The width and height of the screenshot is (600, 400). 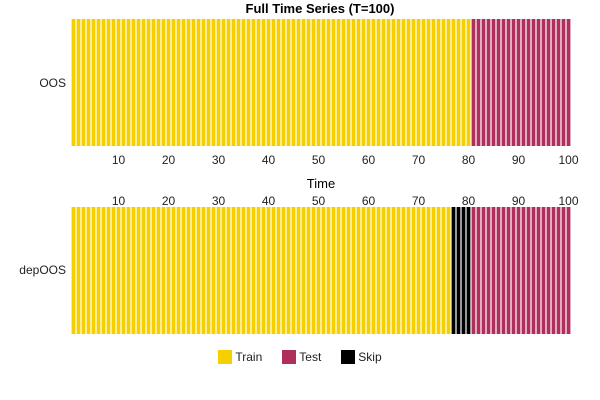 What do you see at coordinates (343, 82) in the screenshot?
I see `bar-oos-t55` at bounding box center [343, 82].